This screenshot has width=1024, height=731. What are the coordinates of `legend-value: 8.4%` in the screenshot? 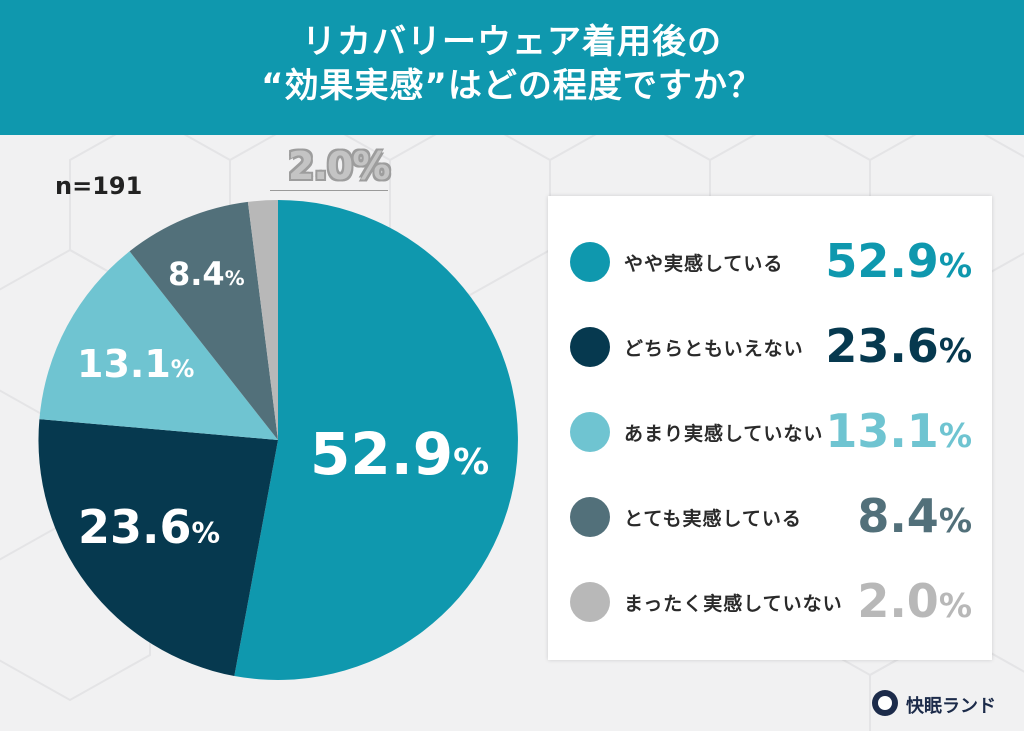 It's located at (914, 516).